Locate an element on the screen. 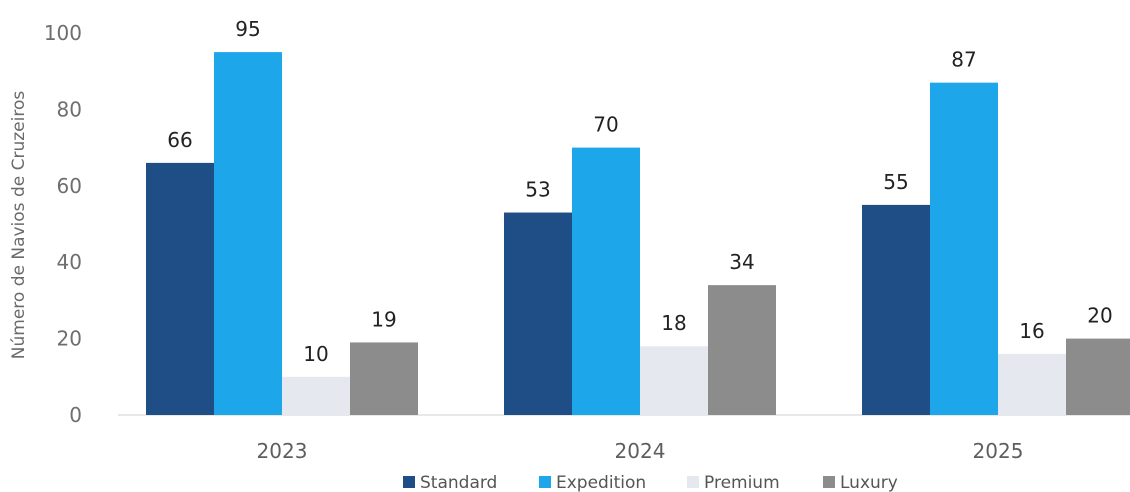 The height and width of the screenshot is (492, 1130). x-tick-label: 2024 is located at coordinates (640, 451).